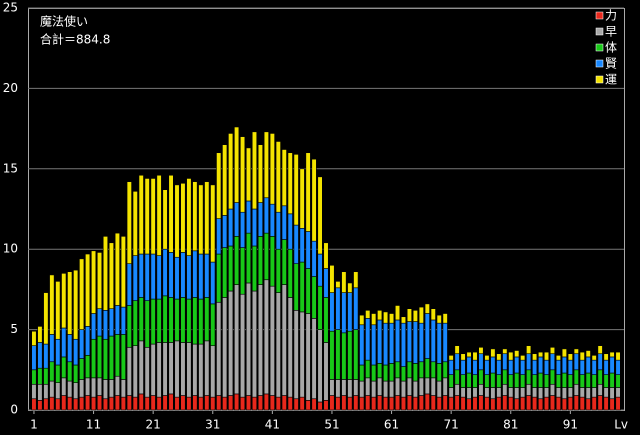 This screenshot has height=435, width=640. What do you see at coordinates (451, 425) in the screenshot?
I see `x-tick-label: 71` at bounding box center [451, 425].